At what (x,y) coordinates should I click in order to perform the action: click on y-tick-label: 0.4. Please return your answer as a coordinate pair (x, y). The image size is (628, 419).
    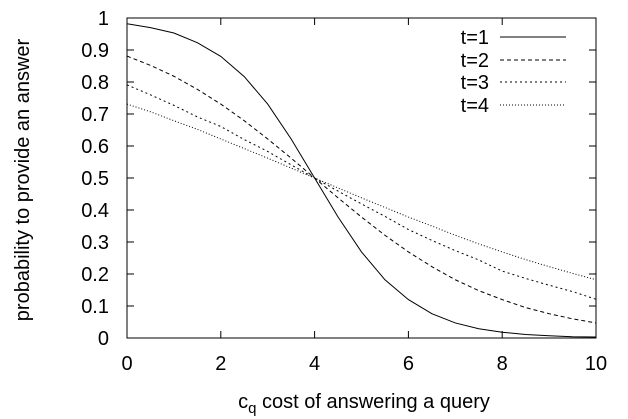
    Looking at the image, I should click on (95, 211).